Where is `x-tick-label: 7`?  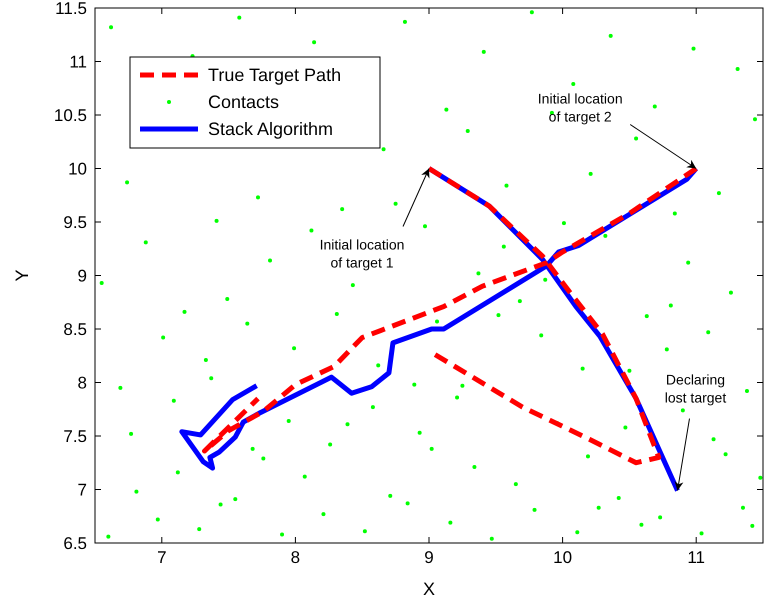
x-tick-label: 7 is located at coordinates (162, 557).